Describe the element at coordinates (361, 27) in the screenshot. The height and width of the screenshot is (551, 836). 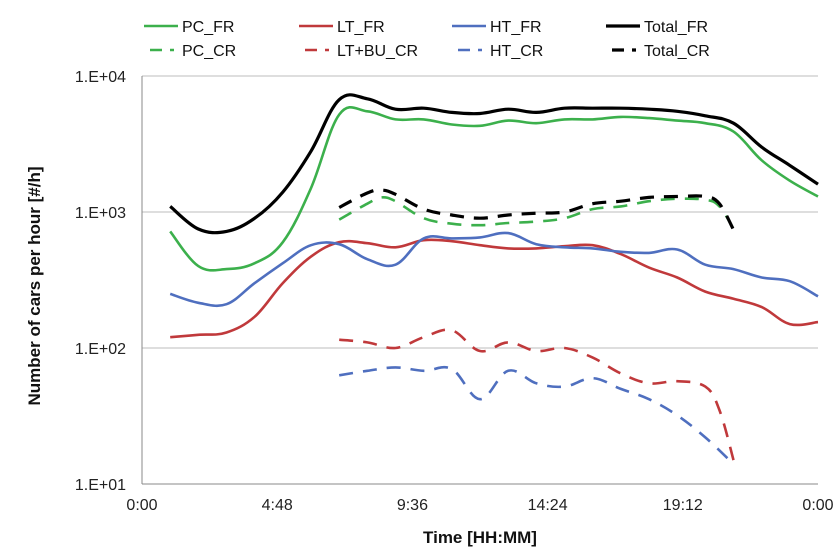
I see `legend-label: LT_FR` at that location.